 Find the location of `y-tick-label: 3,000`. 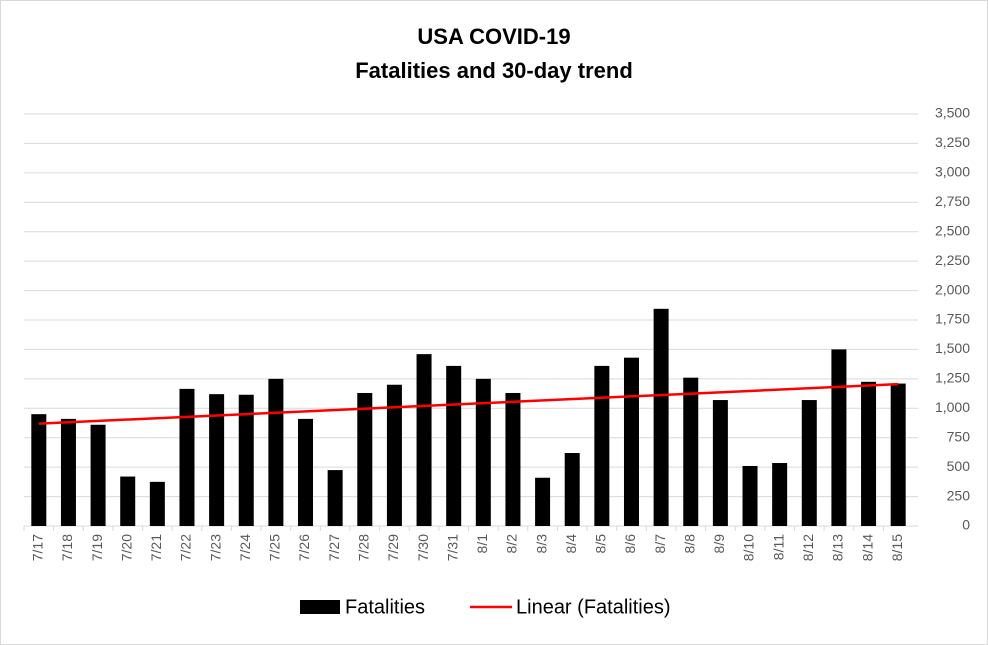

y-tick-label: 3,000 is located at coordinates (952, 172).